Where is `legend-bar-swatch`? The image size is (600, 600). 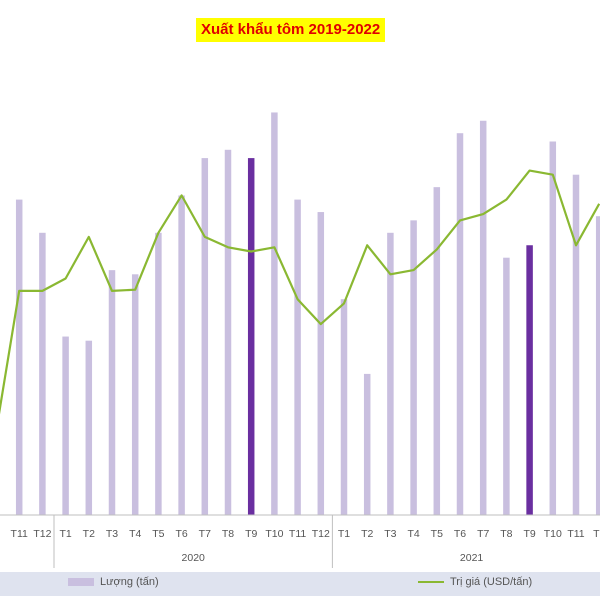
legend-bar-swatch is located at coordinates (81, 582).